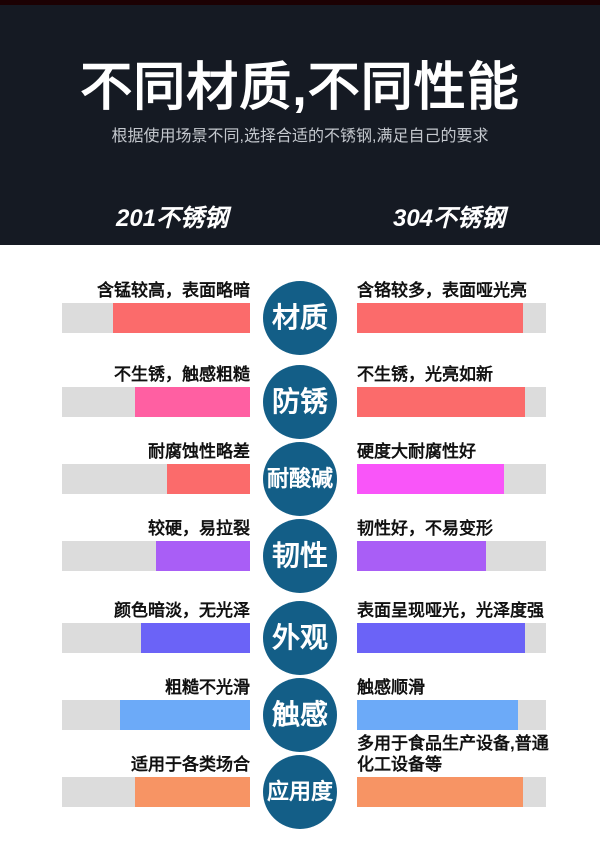 This screenshot has height=850, width=600. Describe the element at coordinates (450, 610) in the screenshot. I see `right-feature-text: 表面呈现哑光，光泽度强` at that location.